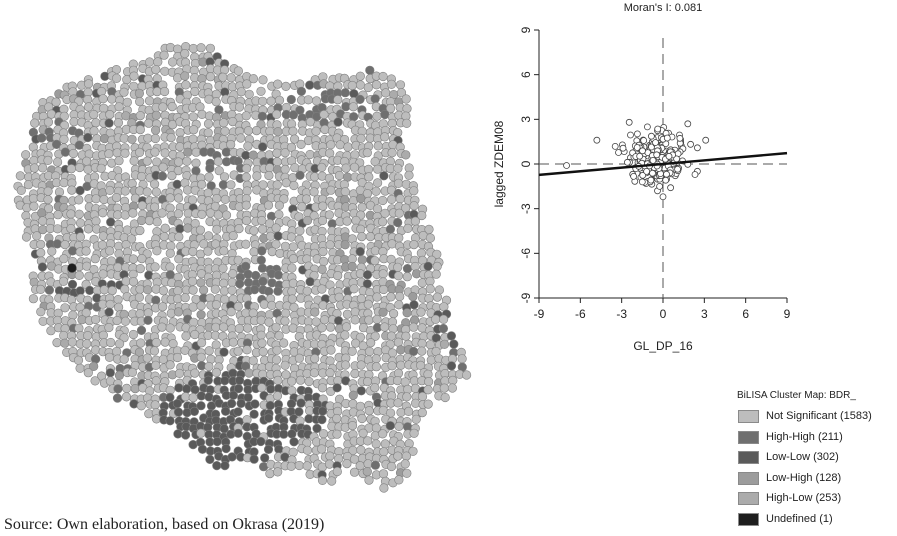  Describe the element at coordinates (663, 8) in the screenshot. I see `chart-title: Moran's I: 0.081` at that location.